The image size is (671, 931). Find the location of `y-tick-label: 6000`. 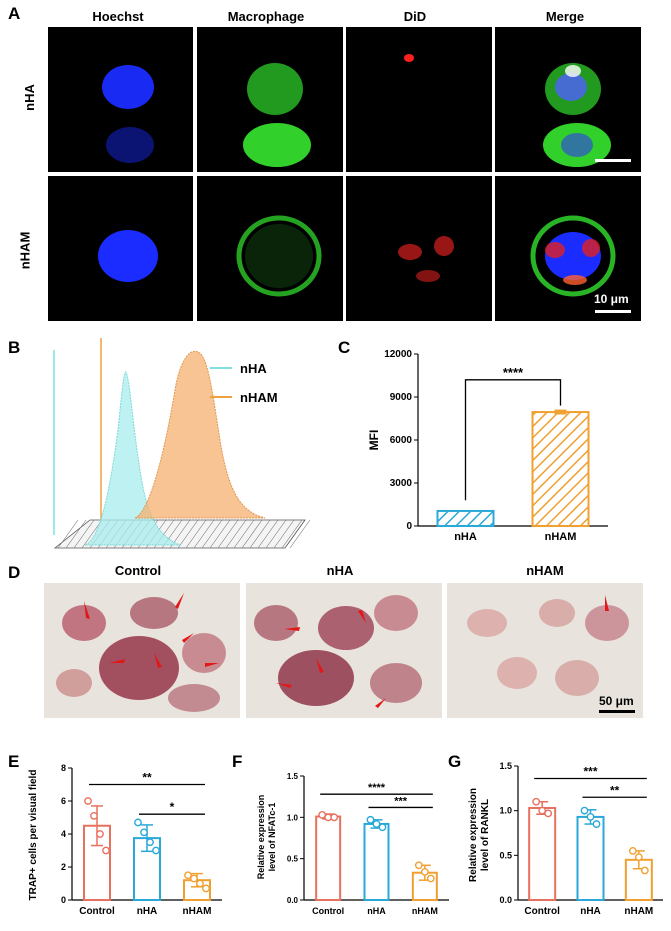

y-tick-label: 6000 is located at coordinates (401, 440).